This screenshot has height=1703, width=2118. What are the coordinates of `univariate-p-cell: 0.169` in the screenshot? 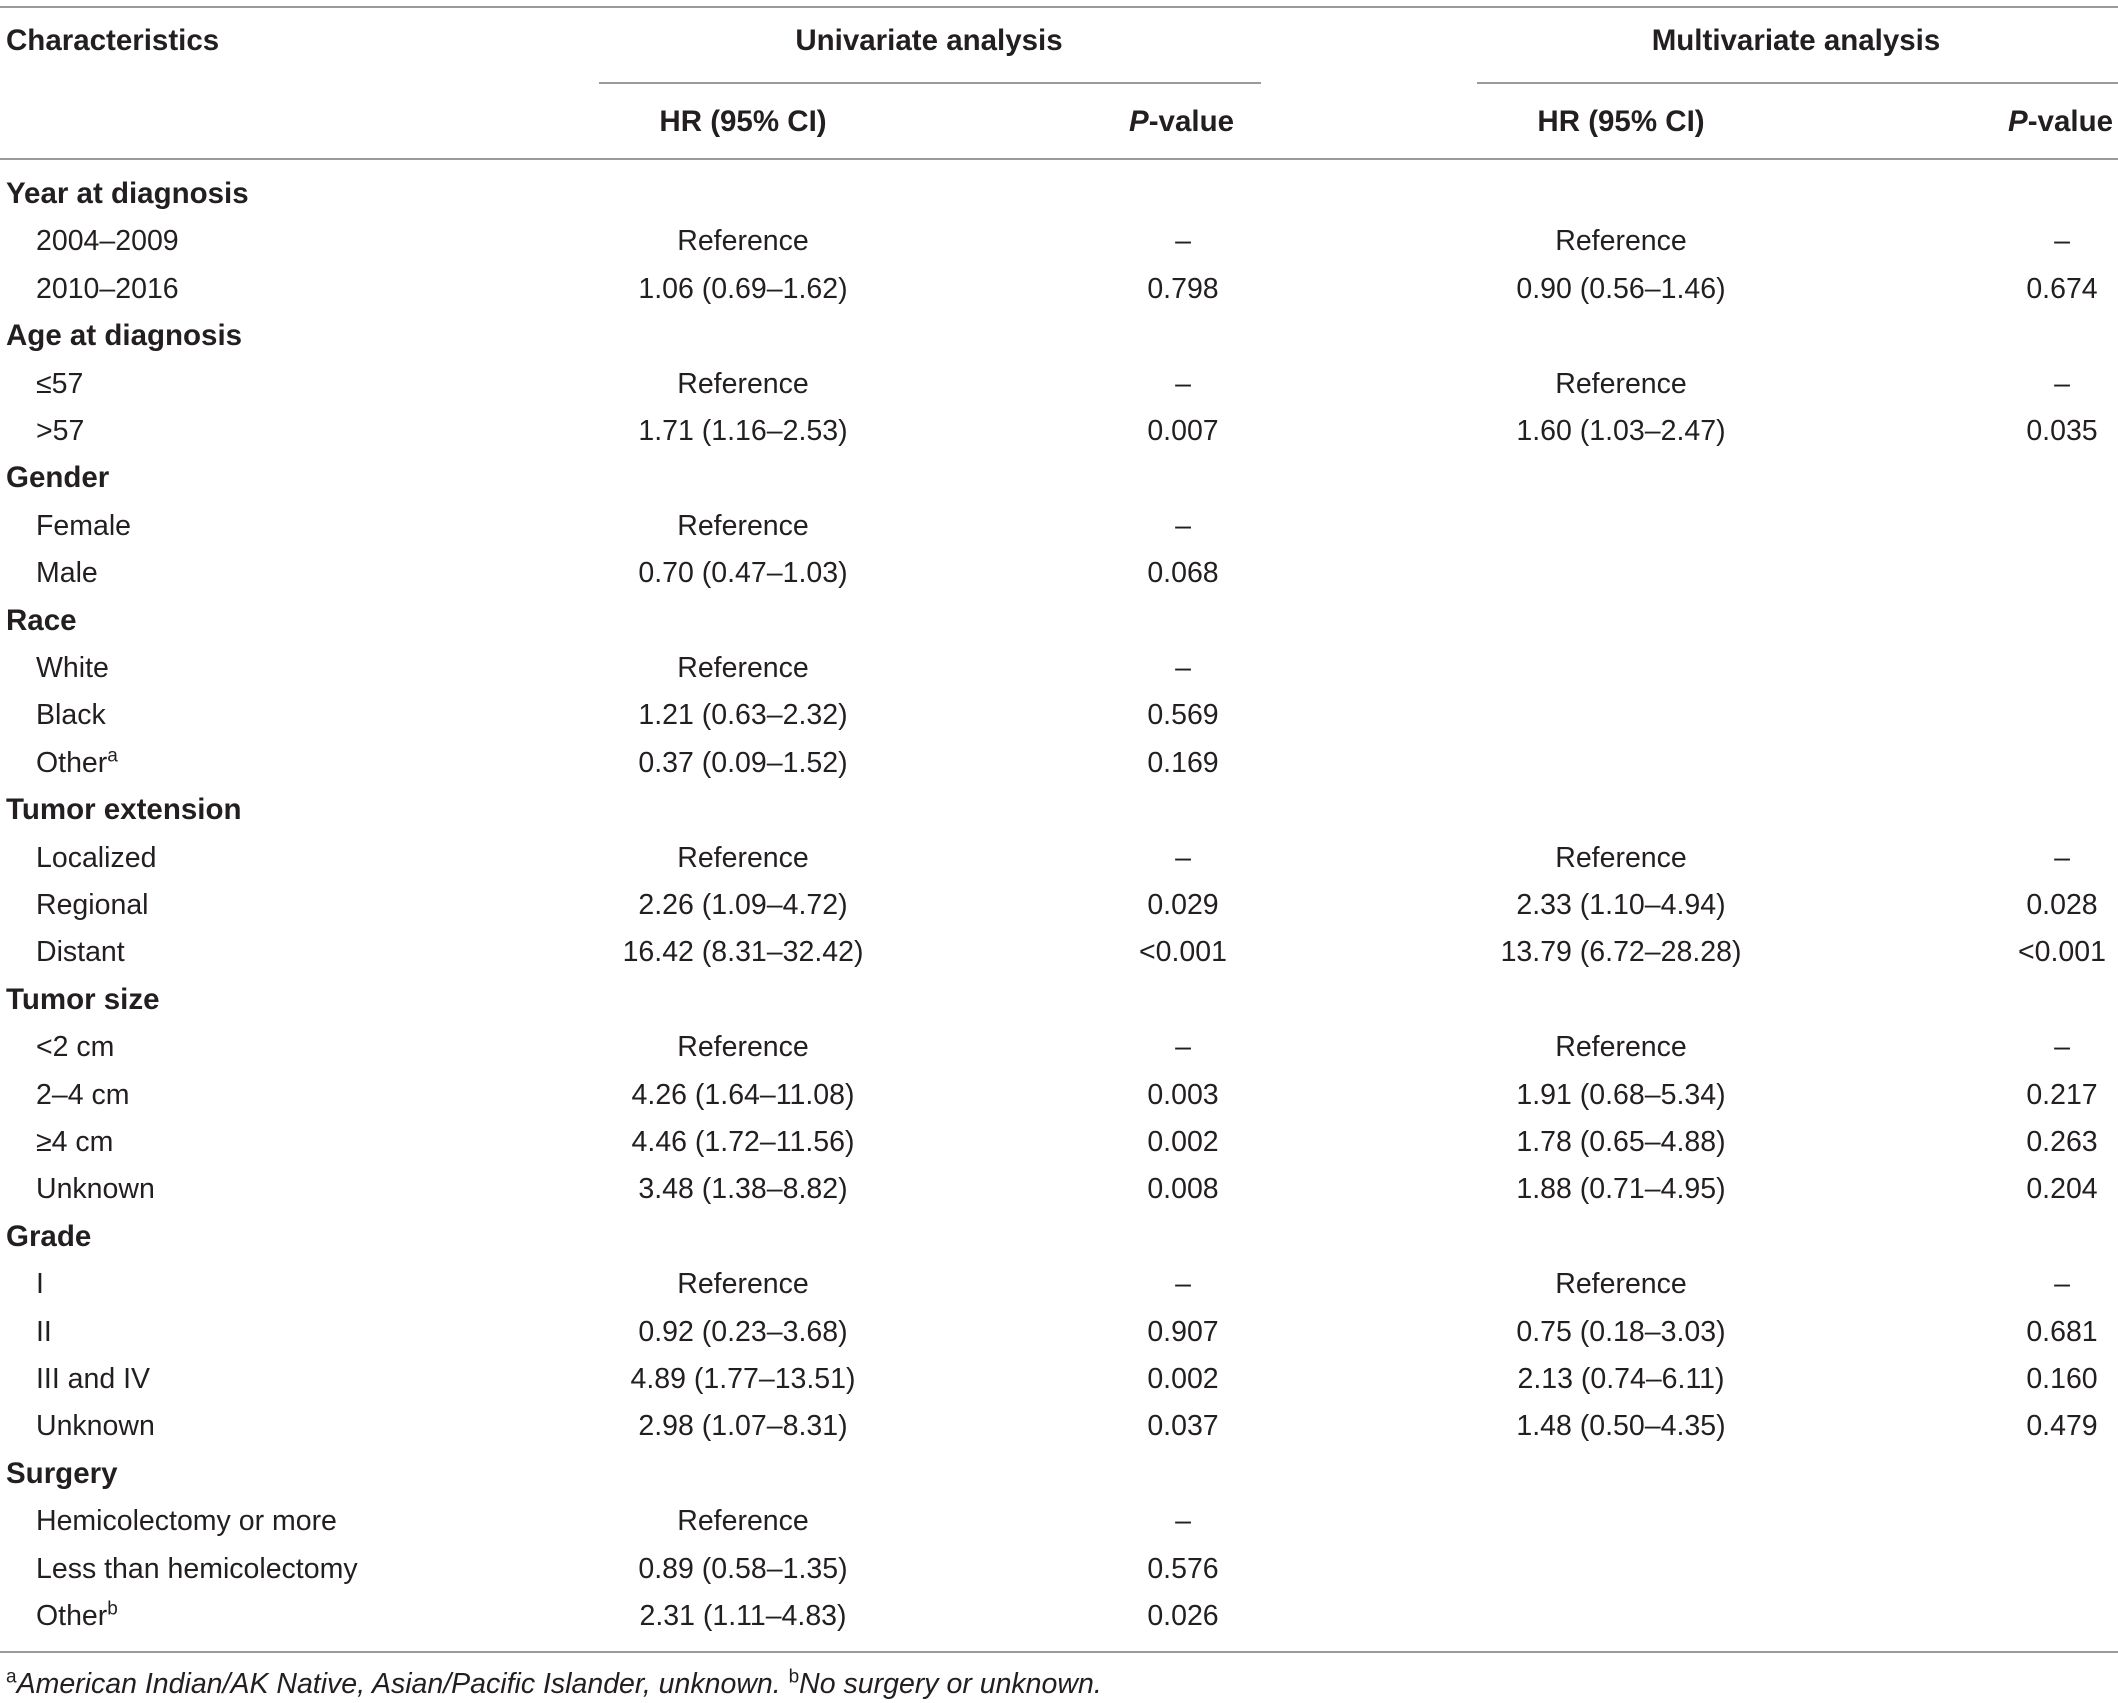 It's located at (1183, 762).